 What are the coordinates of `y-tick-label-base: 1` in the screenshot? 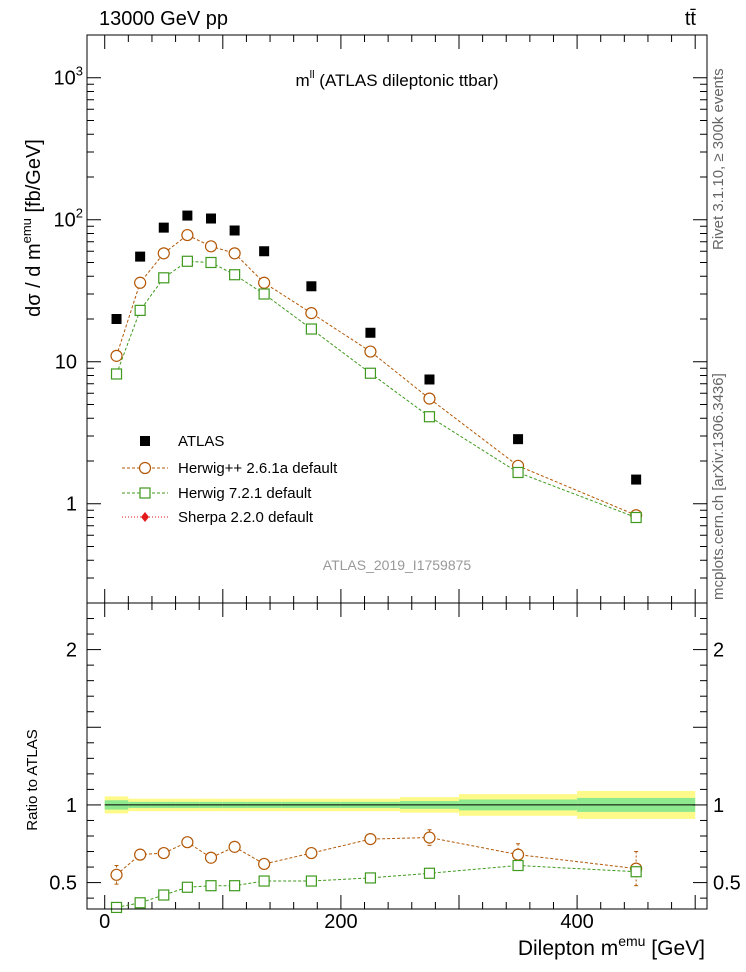 It's located at (71, 505).